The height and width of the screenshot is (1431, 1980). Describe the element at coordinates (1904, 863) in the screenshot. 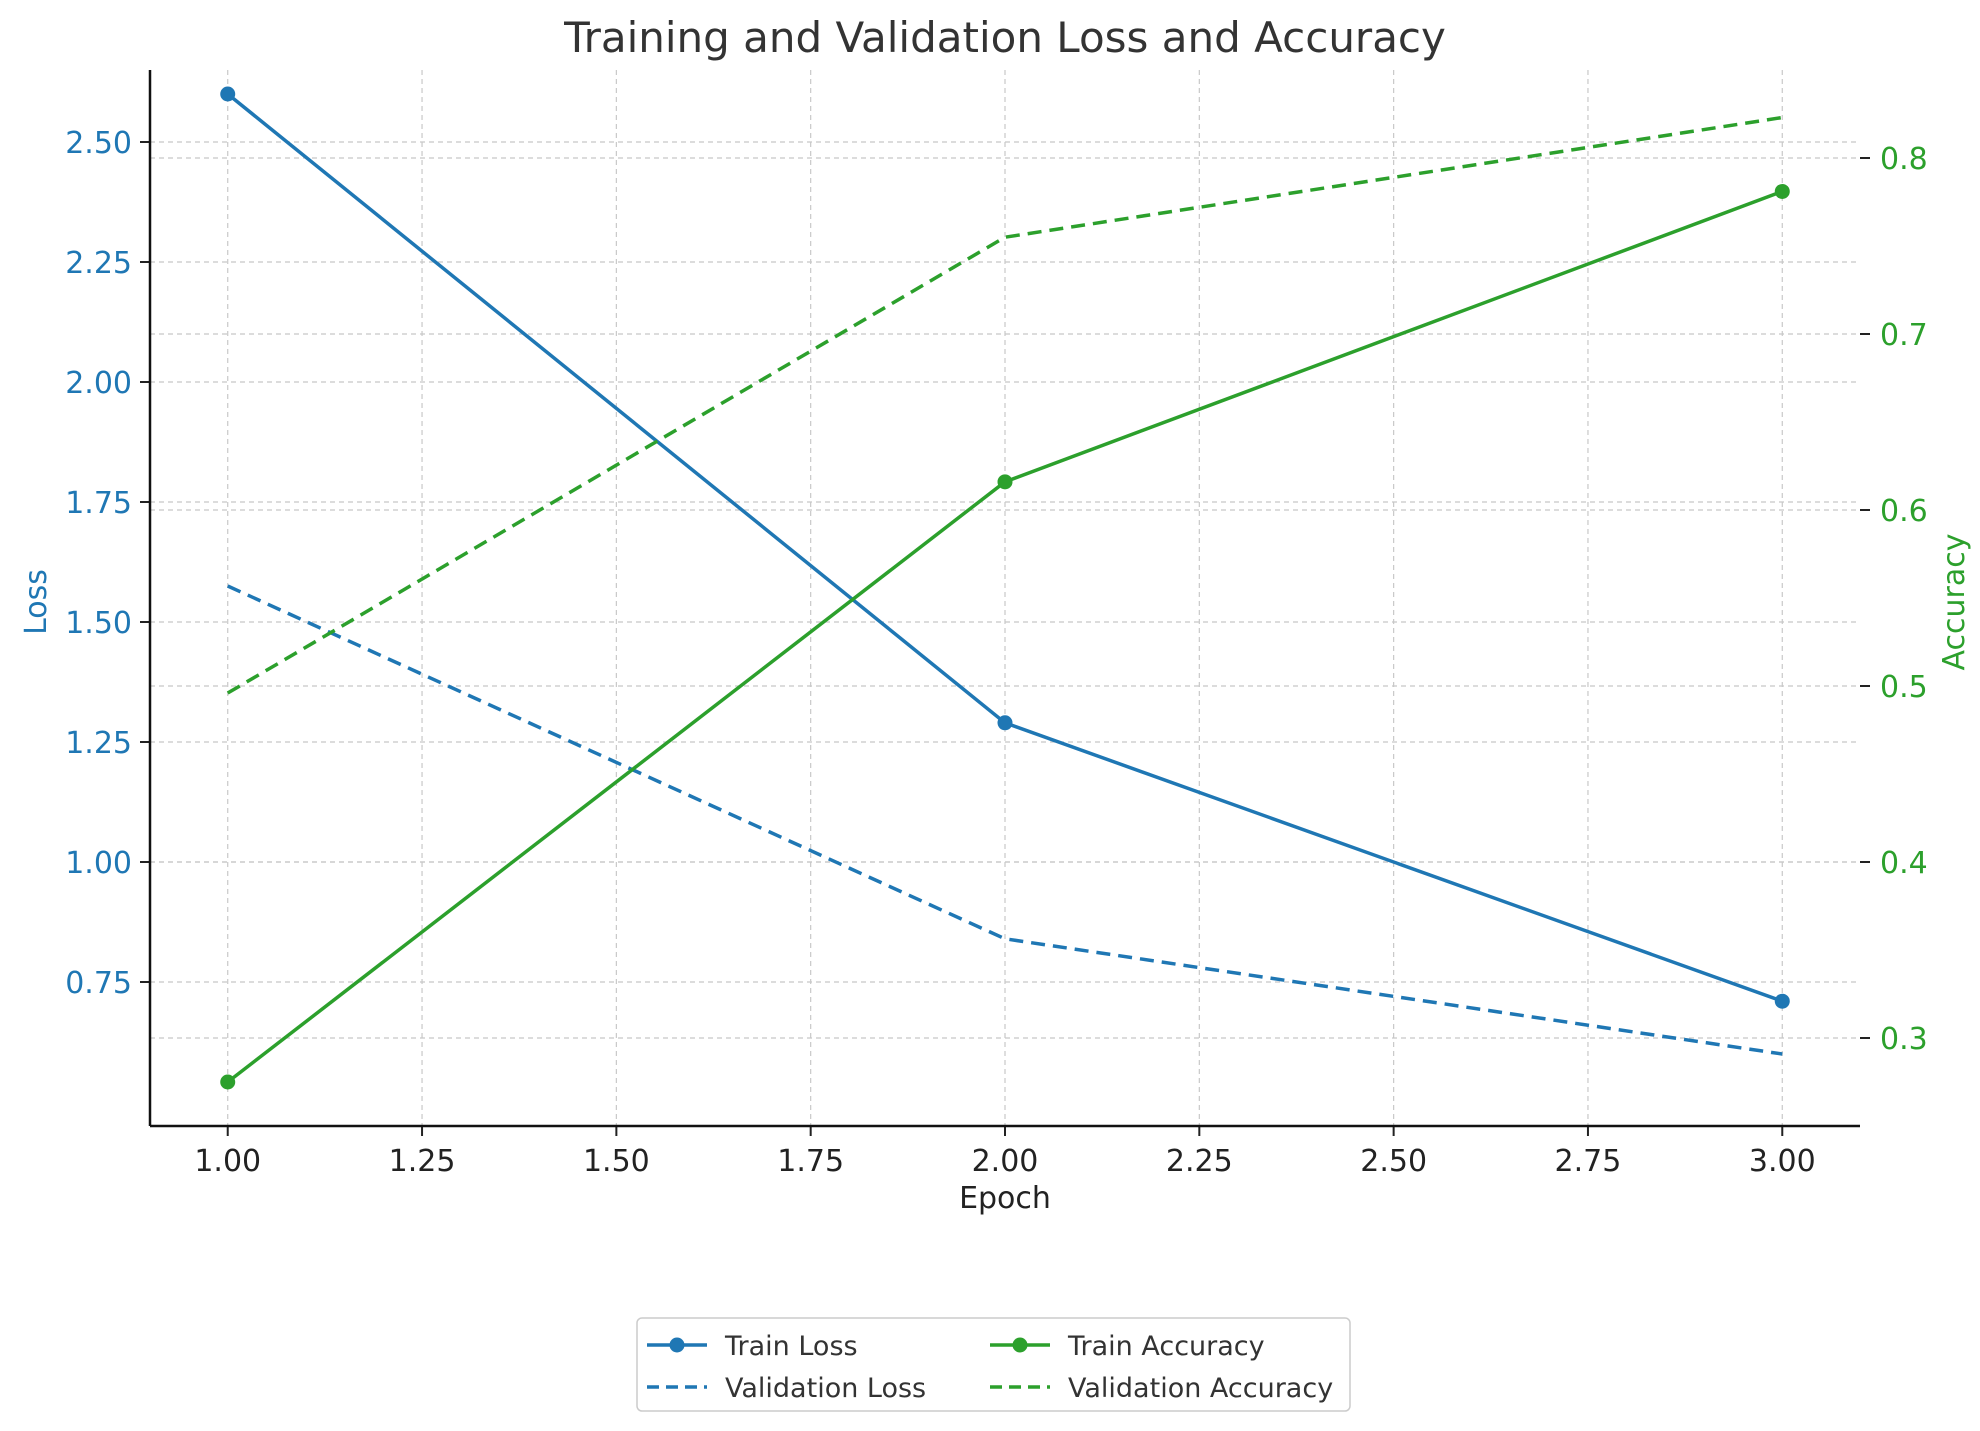

I see `y-right-tick-label: 0.4` at that location.